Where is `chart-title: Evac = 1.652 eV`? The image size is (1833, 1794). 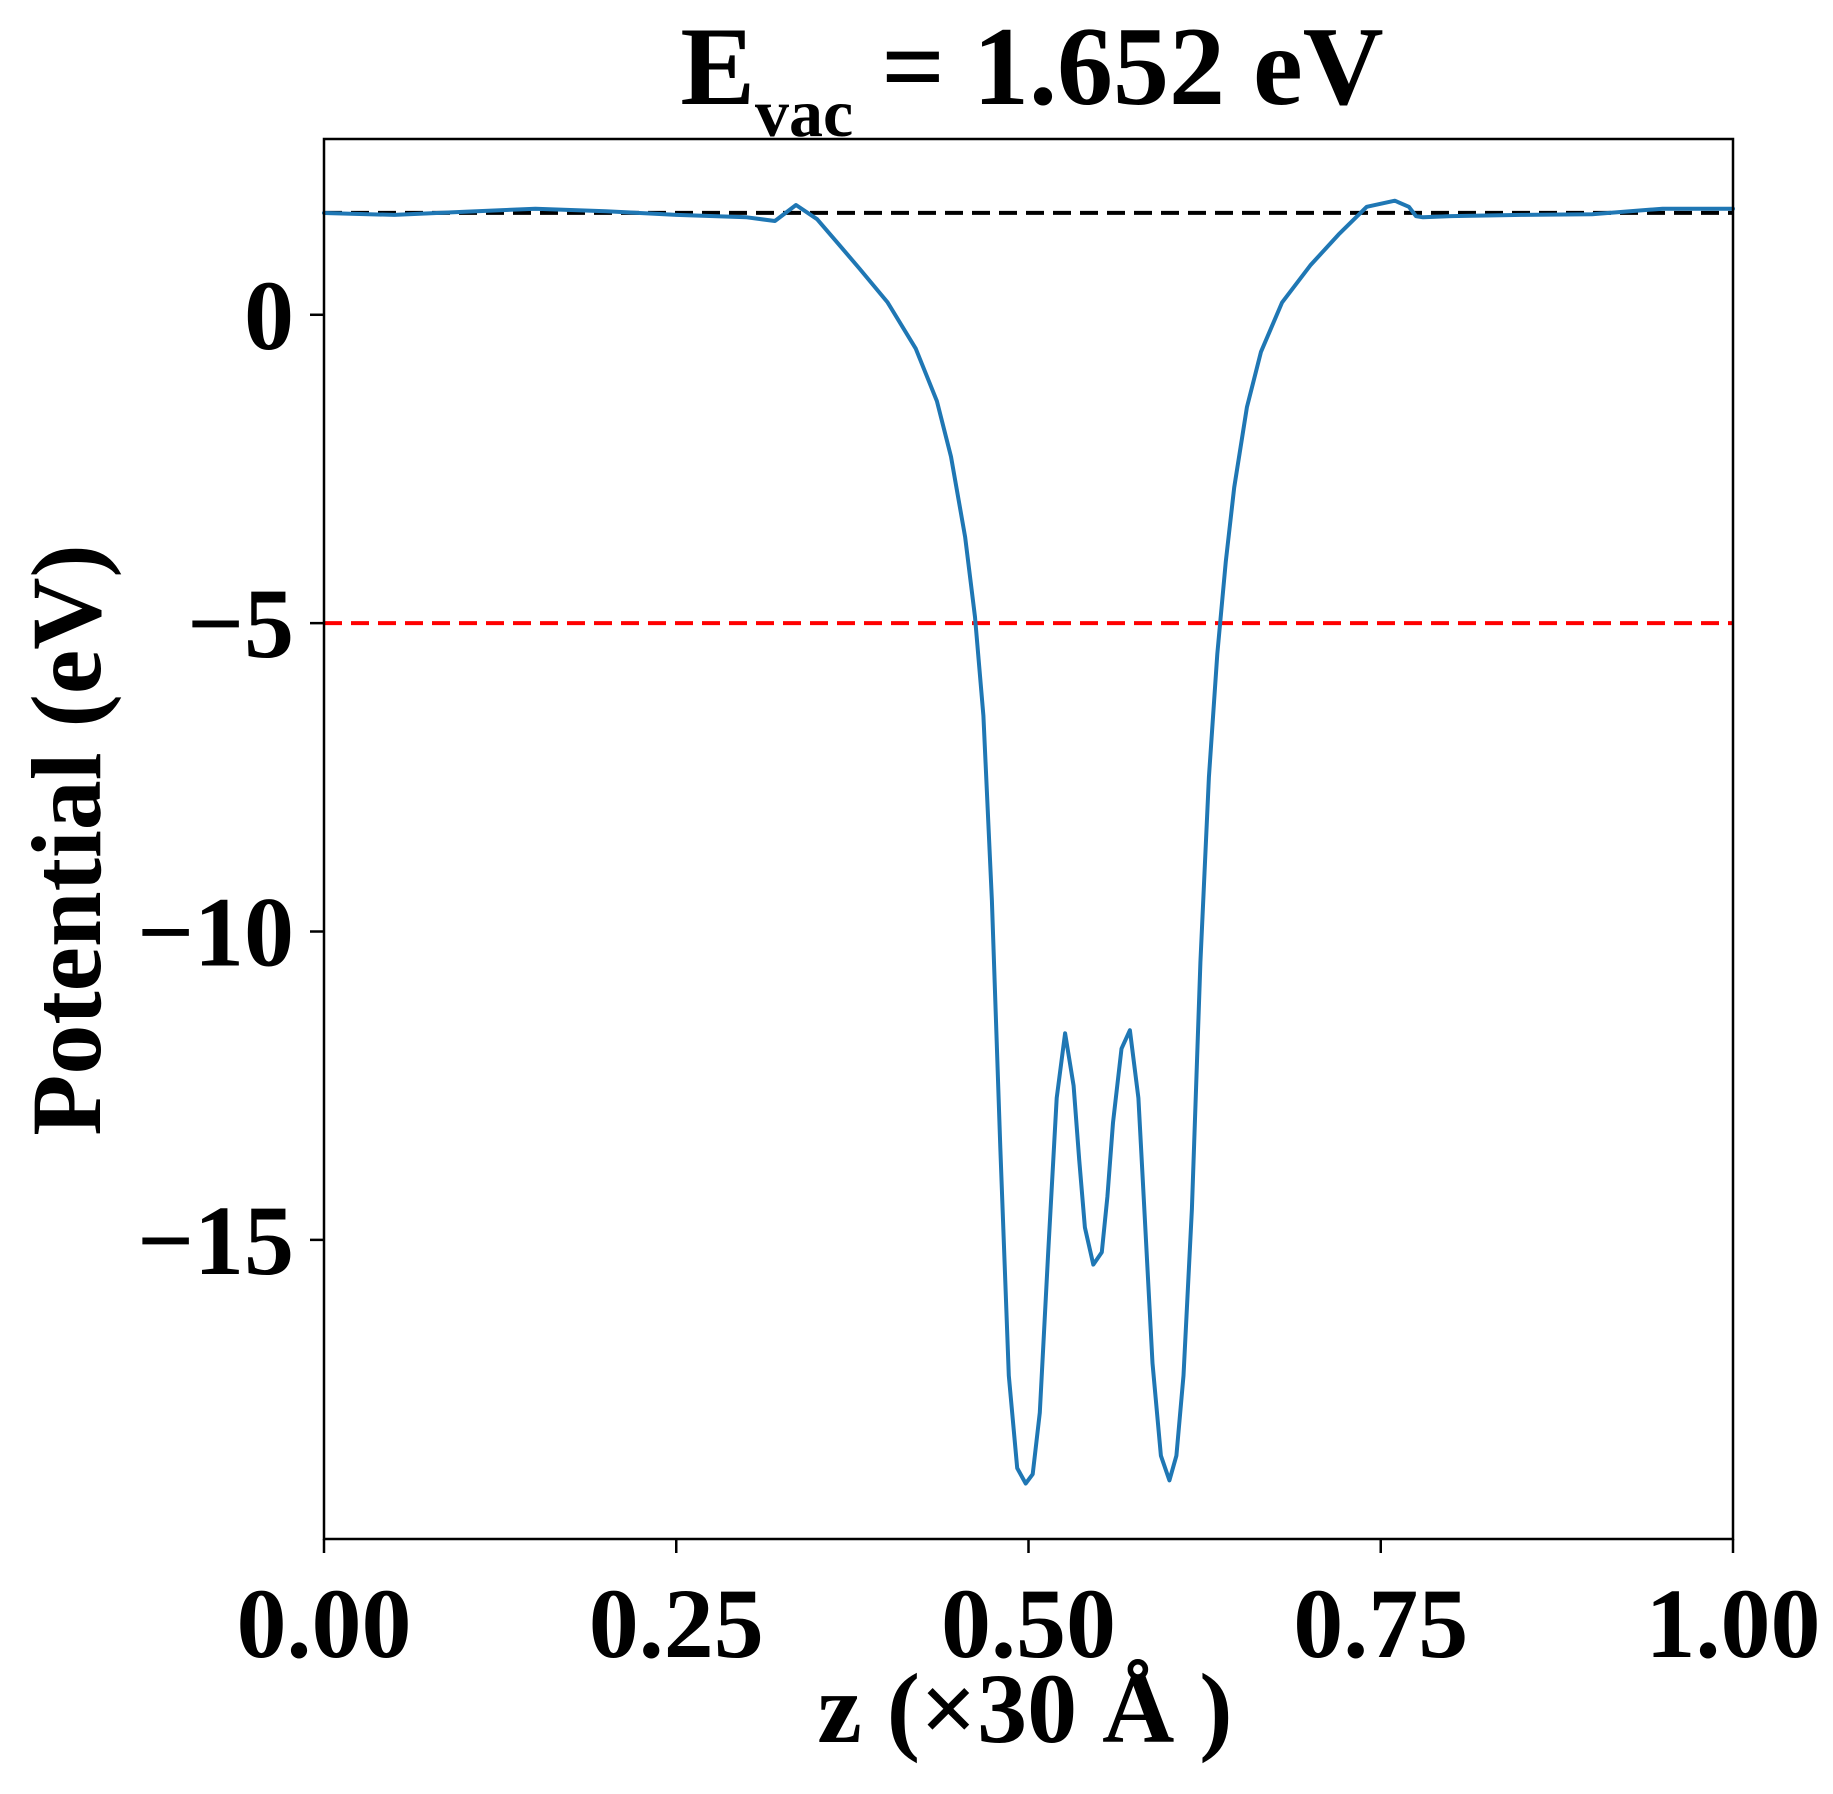
chart-title: Evac = 1.652 eV is located at coordinates (1031, 78).